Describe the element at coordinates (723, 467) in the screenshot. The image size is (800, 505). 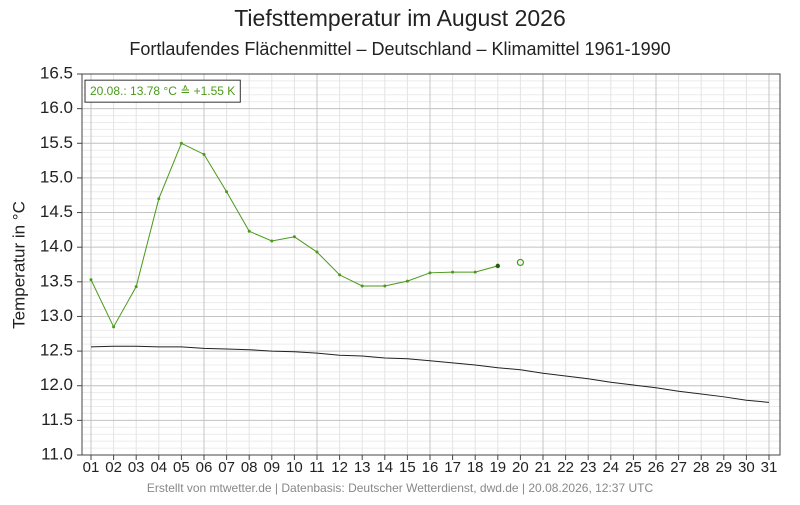
I see `x-tick-label: 29` at that location.